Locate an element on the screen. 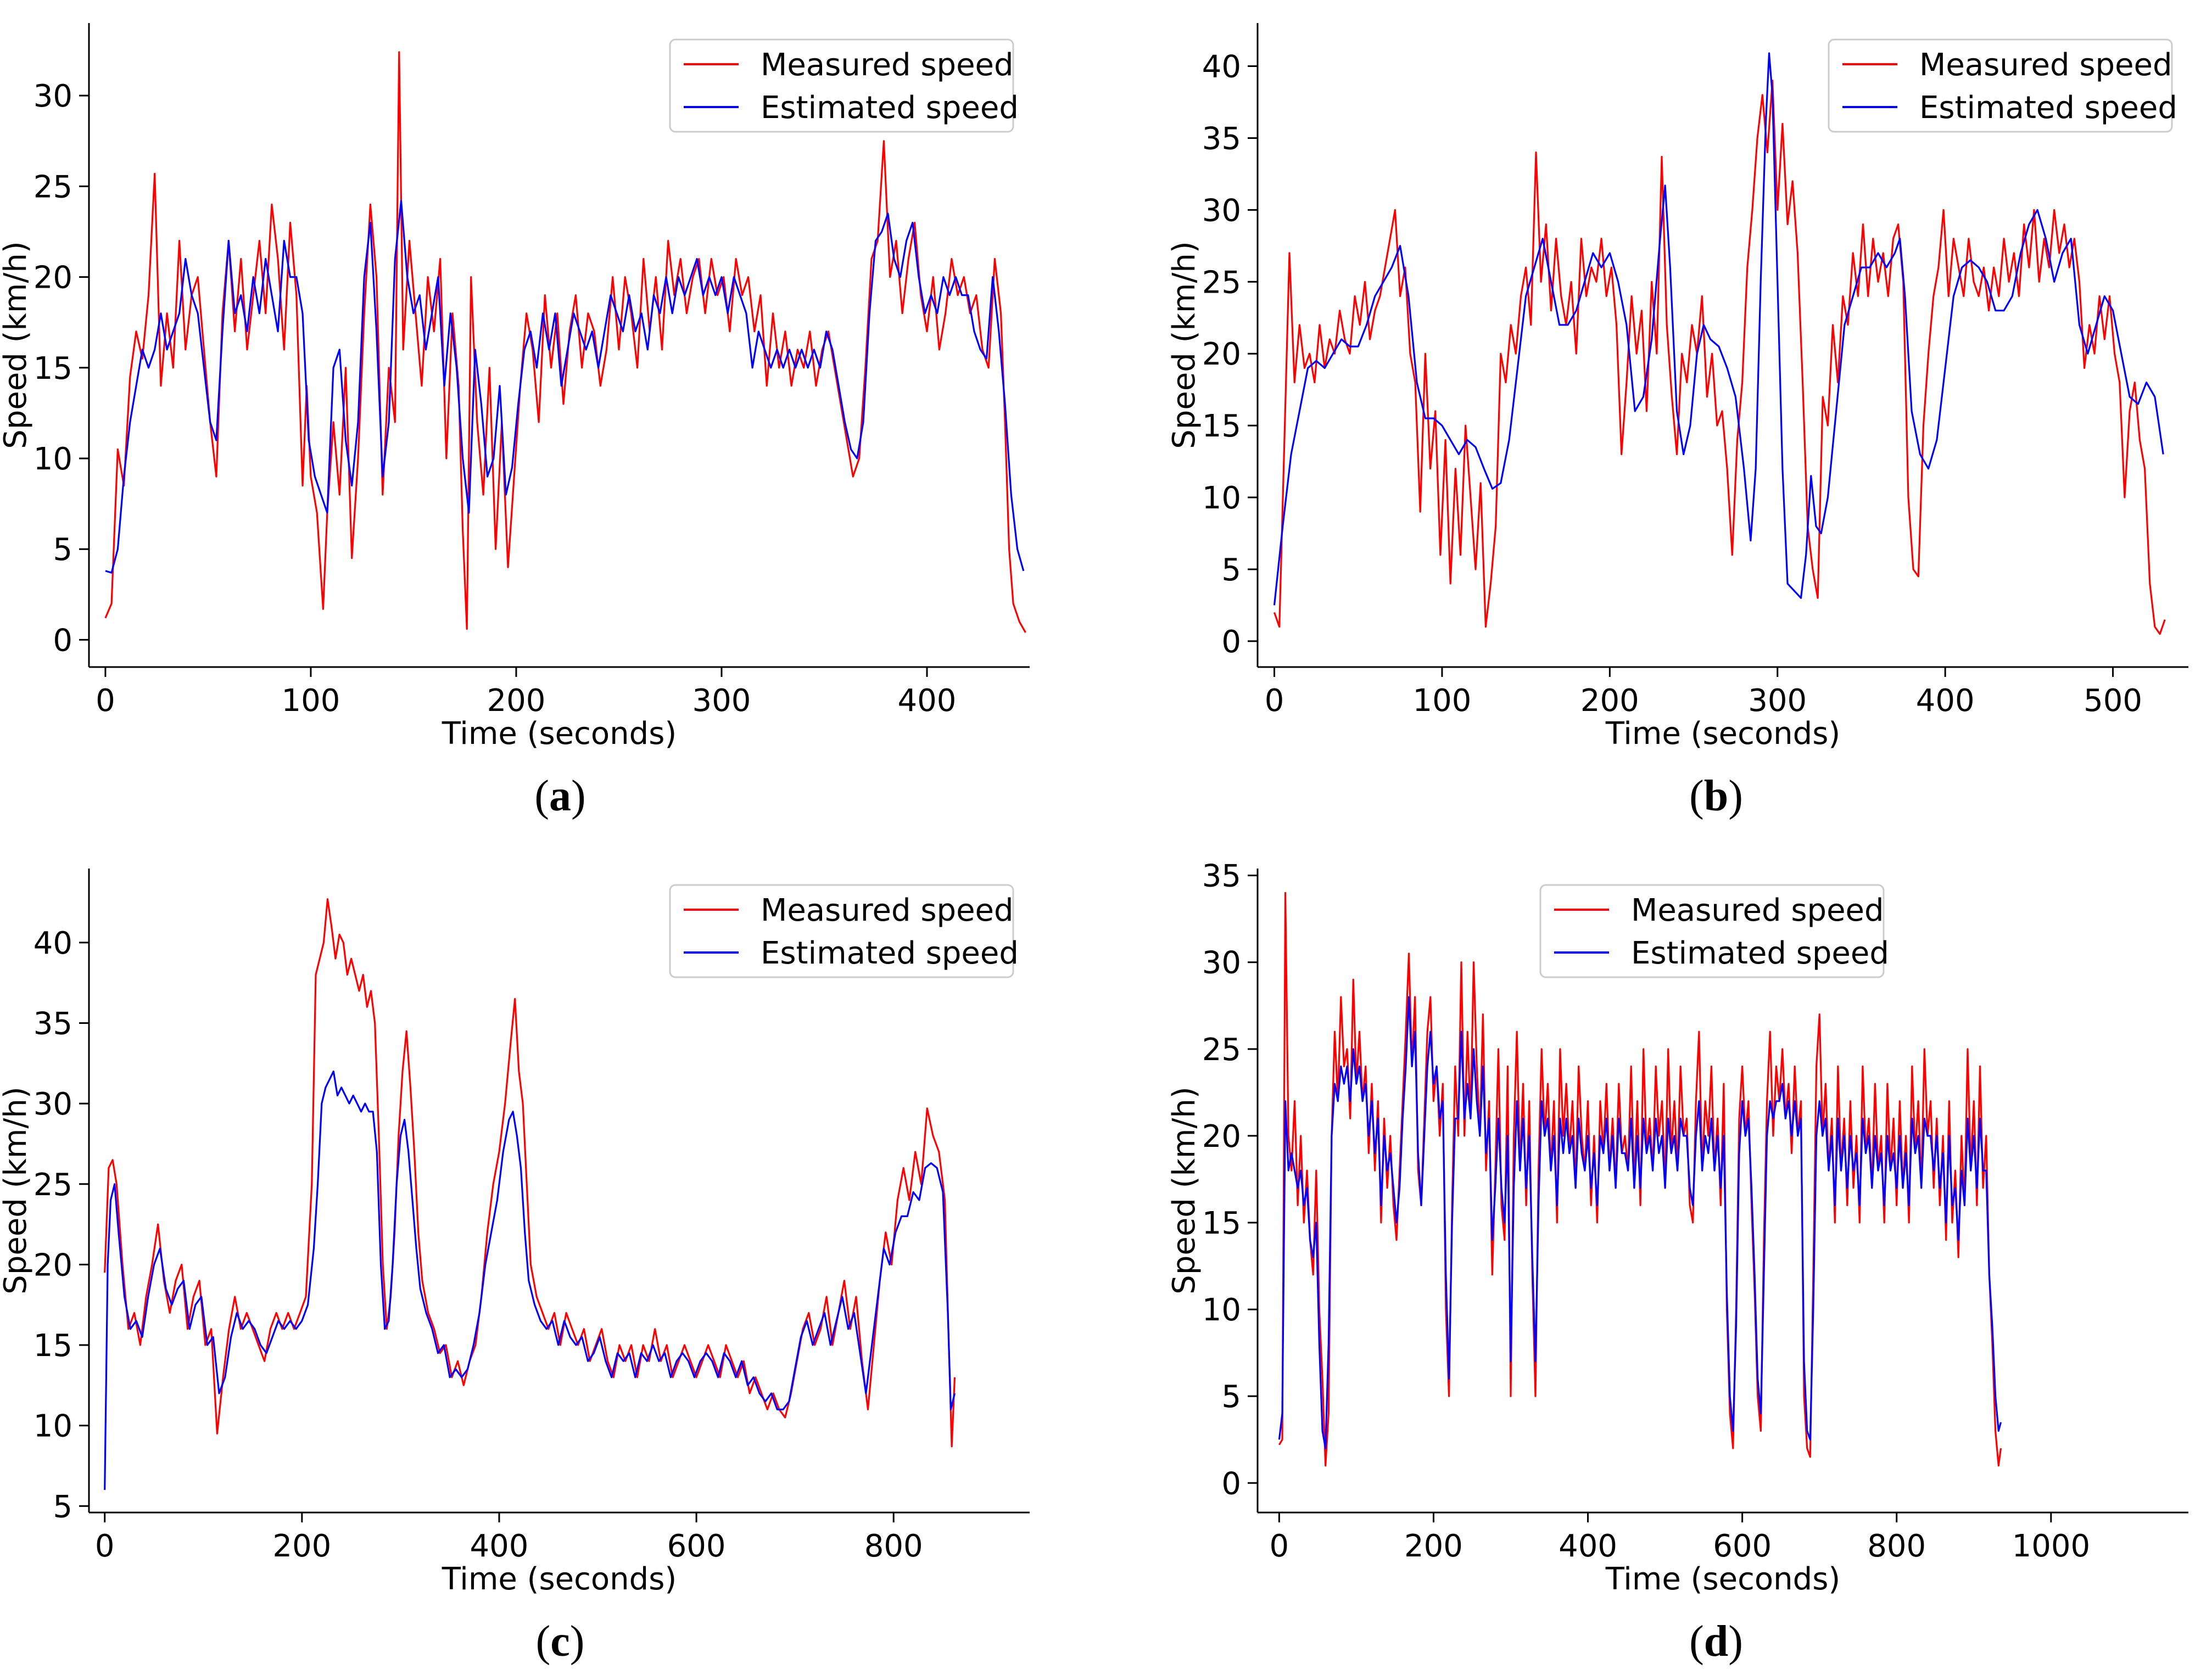 This screenshot has height=1675, width=2212. y-tick-label-c: 10 is located at coordinates (52, 1426).